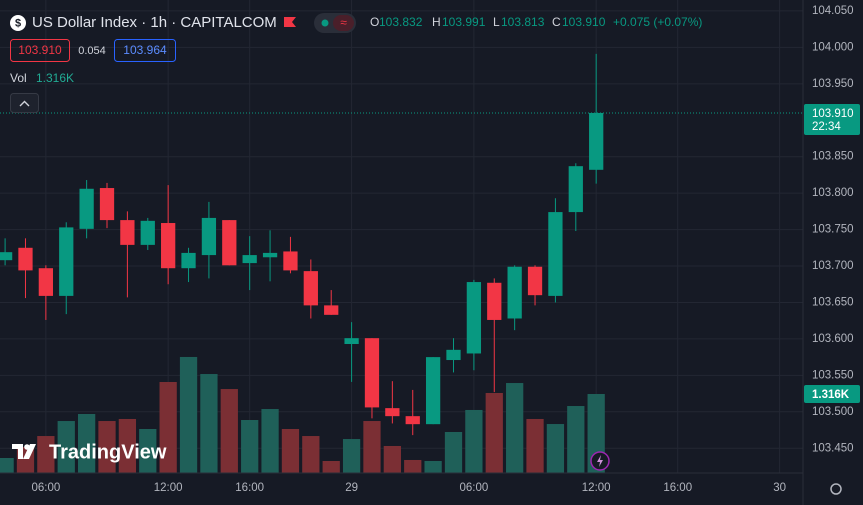 The image size is (863, 505). I want to click on symbol-icon-glyph: $, so click(18, 23).